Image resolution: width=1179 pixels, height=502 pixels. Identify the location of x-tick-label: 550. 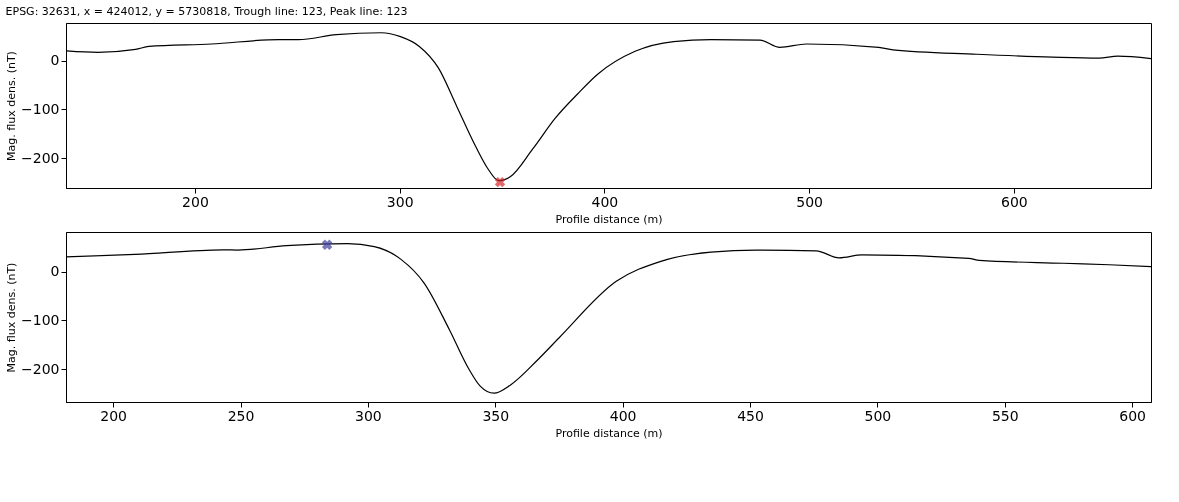
(1005, 415).